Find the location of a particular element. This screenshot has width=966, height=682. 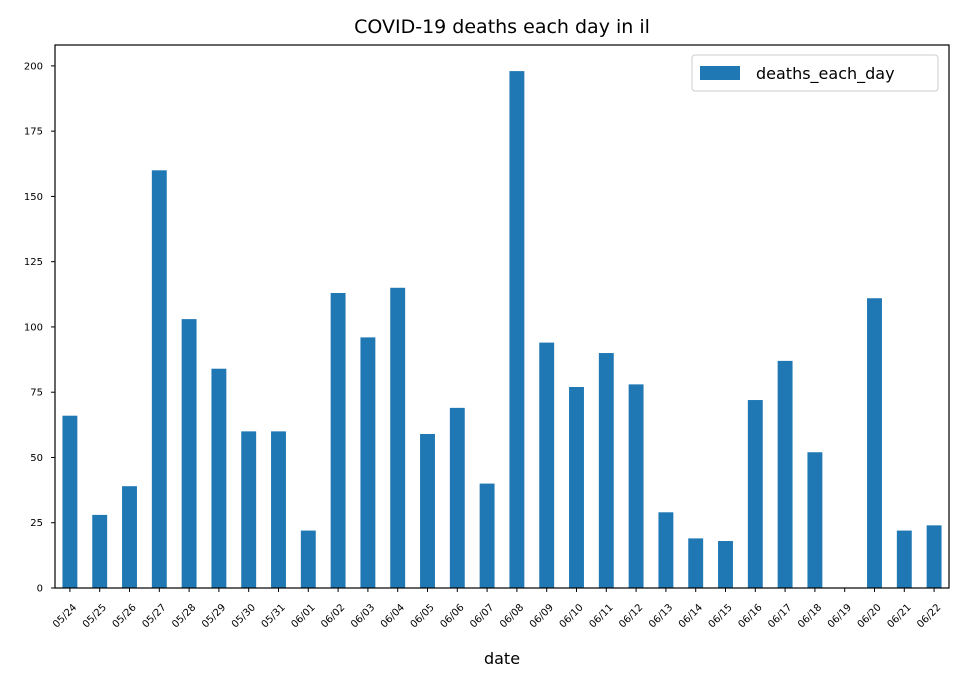

x-tick-label: 06/10 is located at coordinates (572, 616).